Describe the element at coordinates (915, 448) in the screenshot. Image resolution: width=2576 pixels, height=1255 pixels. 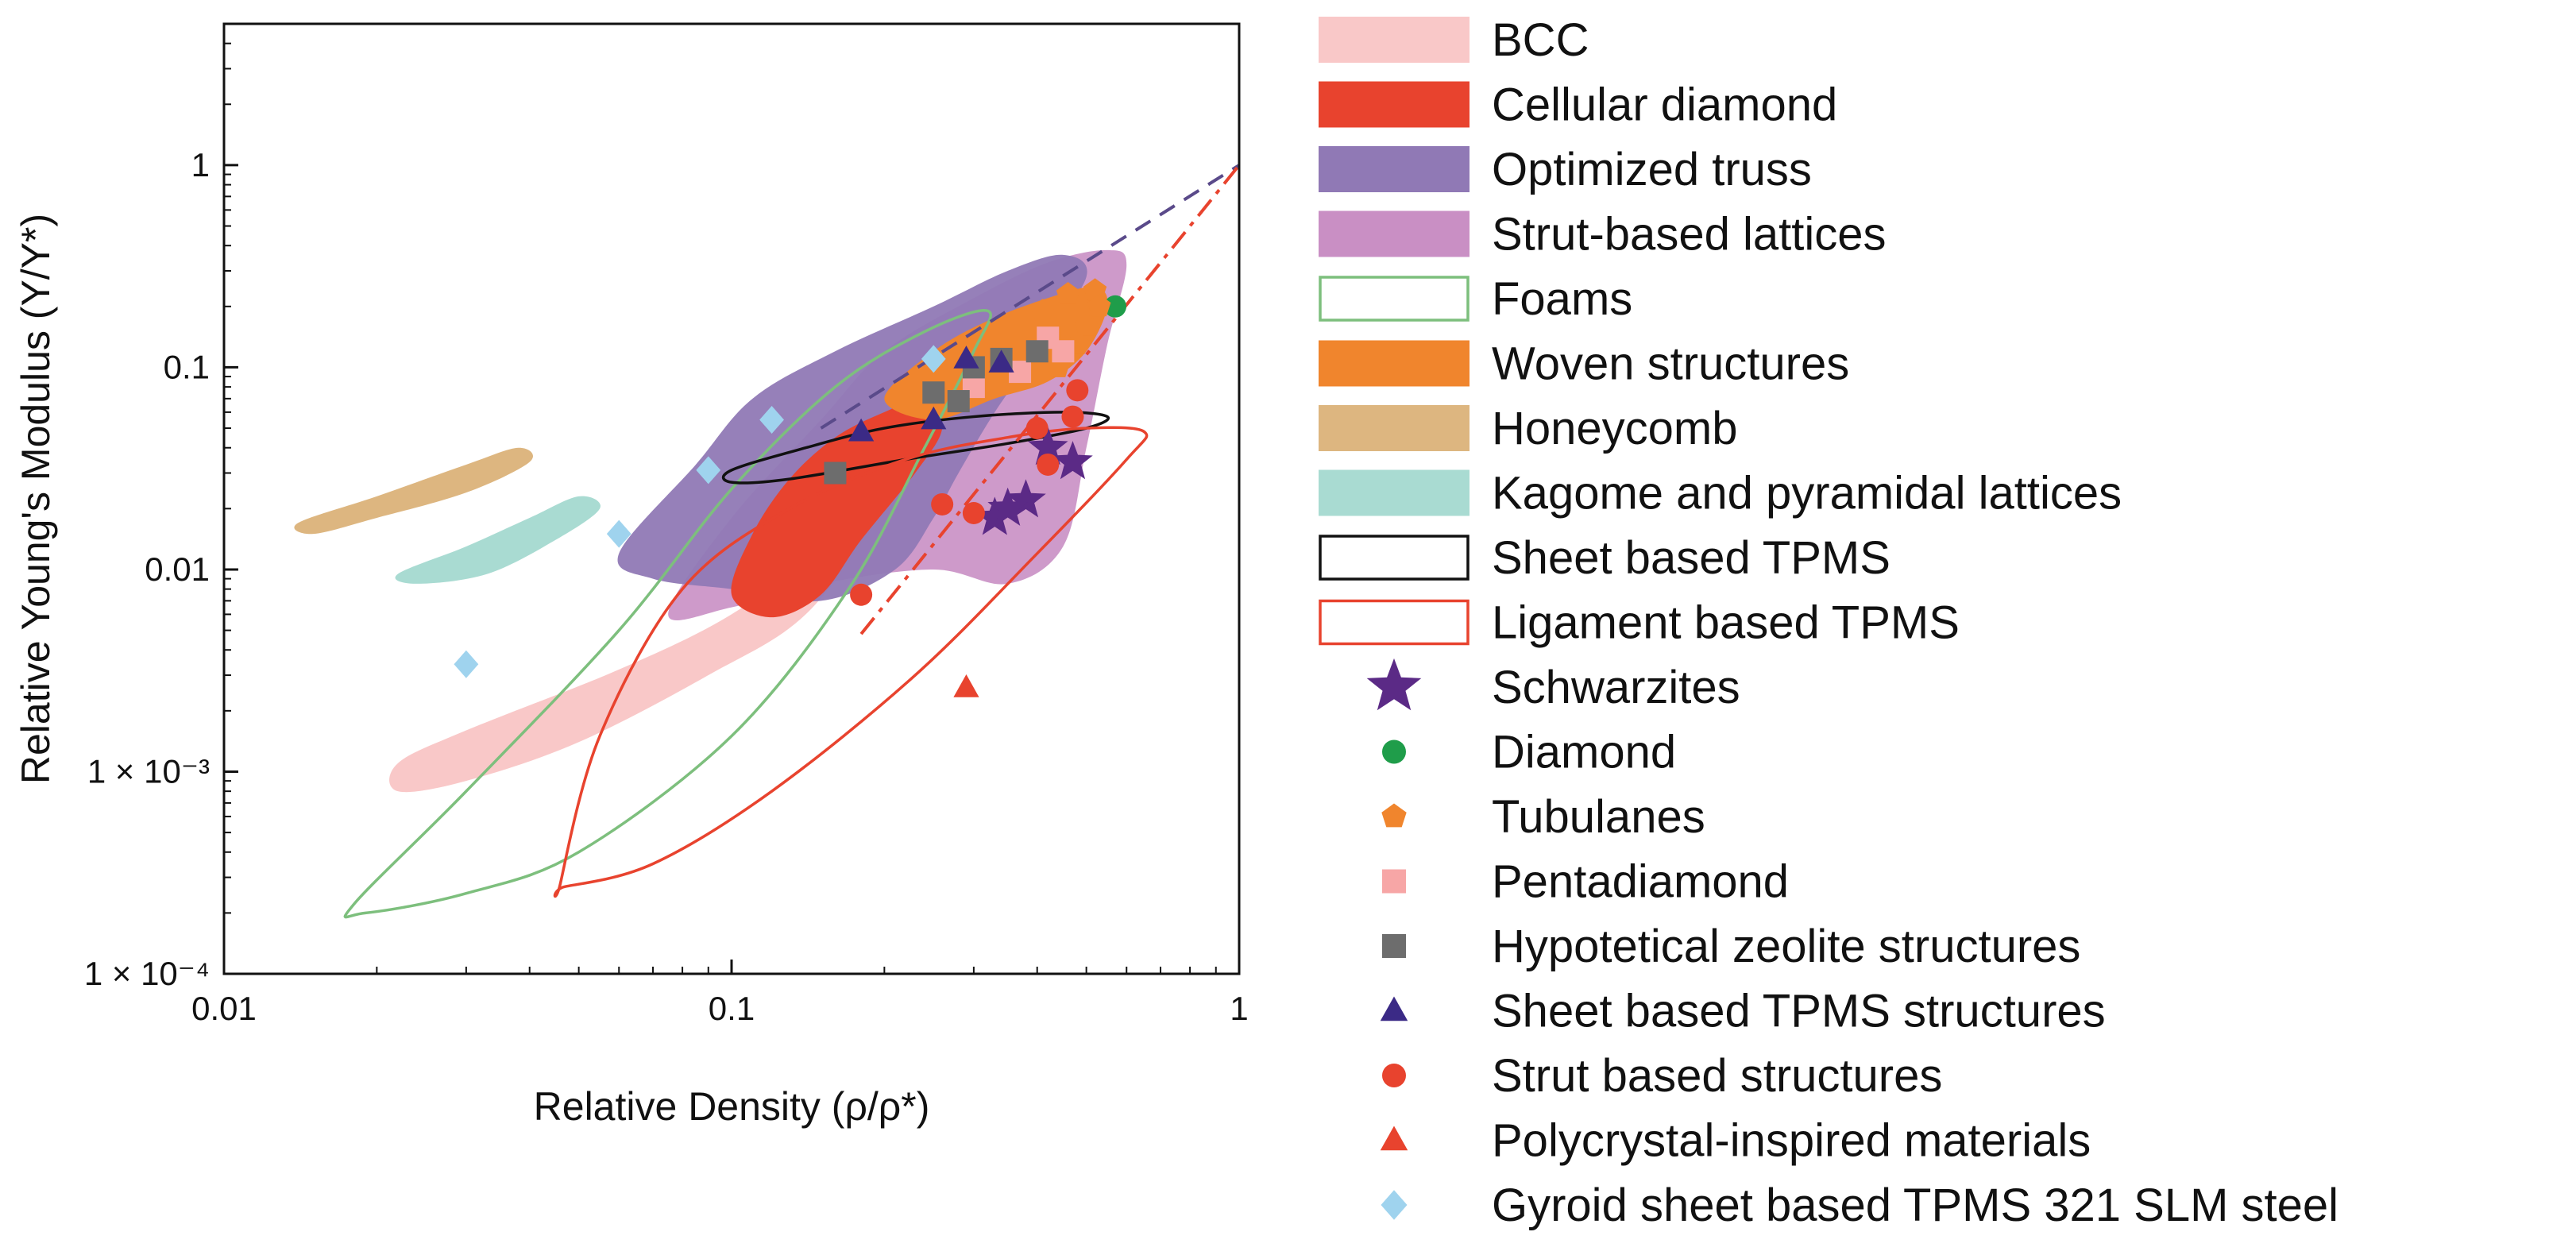
I see `region-sheet-based-tpms` at that location.